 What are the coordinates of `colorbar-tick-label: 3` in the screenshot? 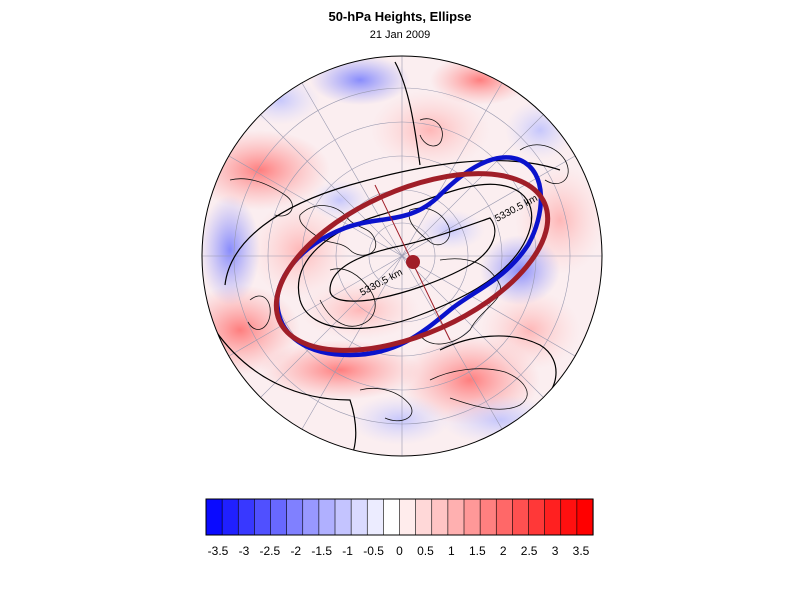 It's located at (555, 551).